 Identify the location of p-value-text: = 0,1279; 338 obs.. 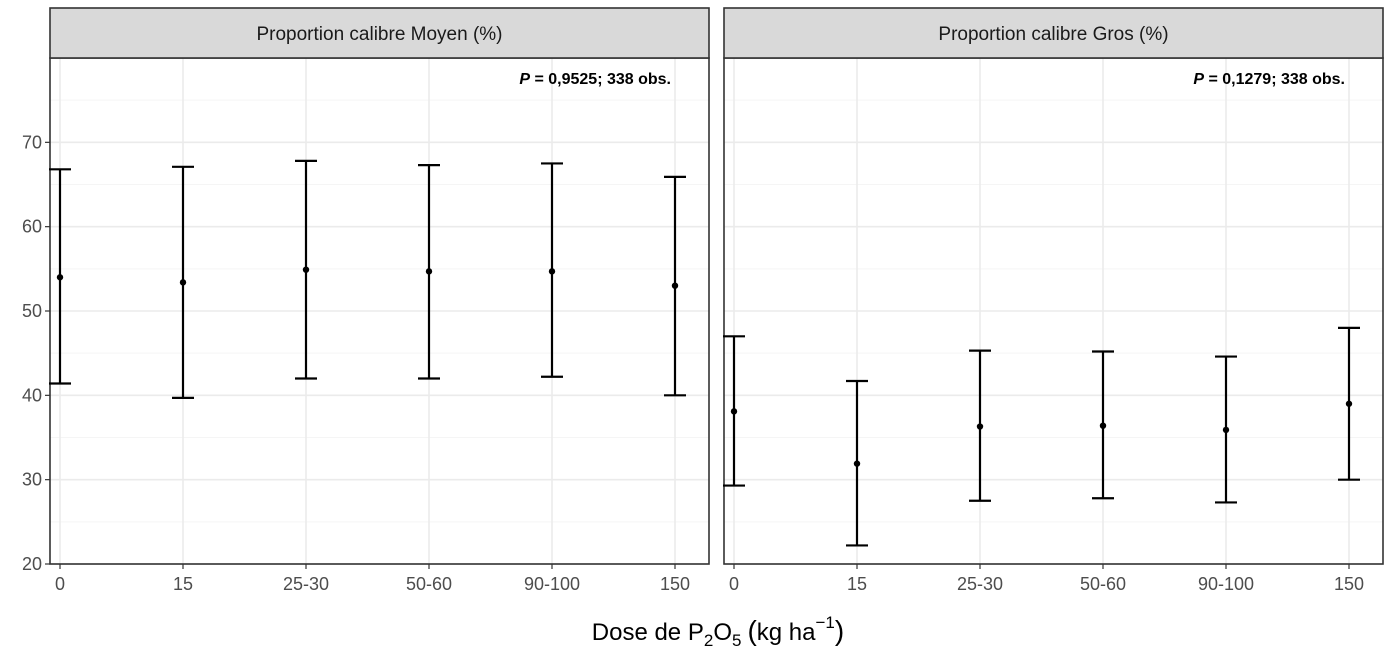
(1274, 79).